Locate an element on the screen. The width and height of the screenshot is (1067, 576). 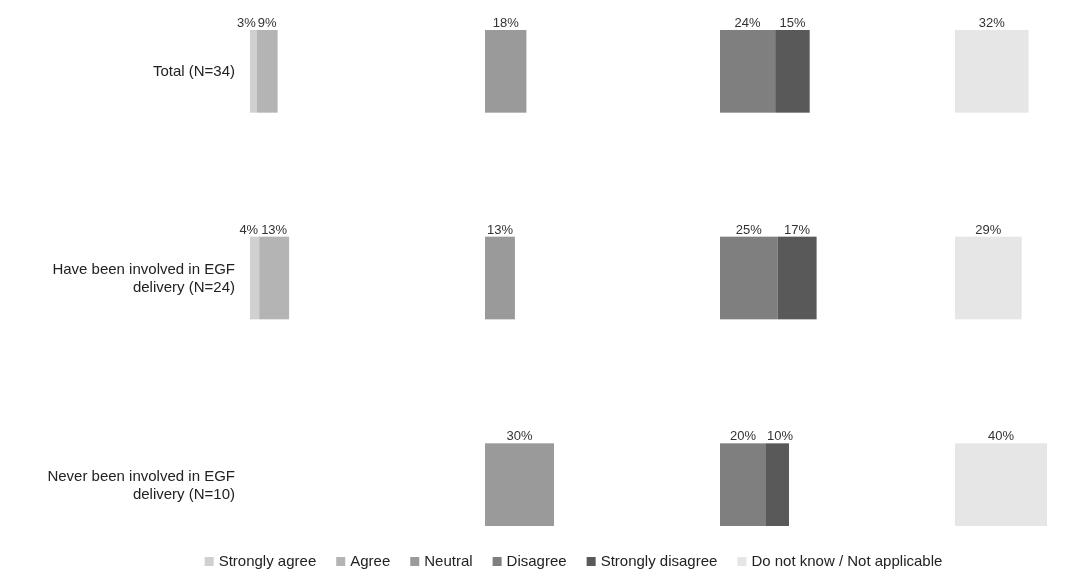
y-tick-label: Have been involved in EGF delivery (N=24) is located at coordinates (143, 277).